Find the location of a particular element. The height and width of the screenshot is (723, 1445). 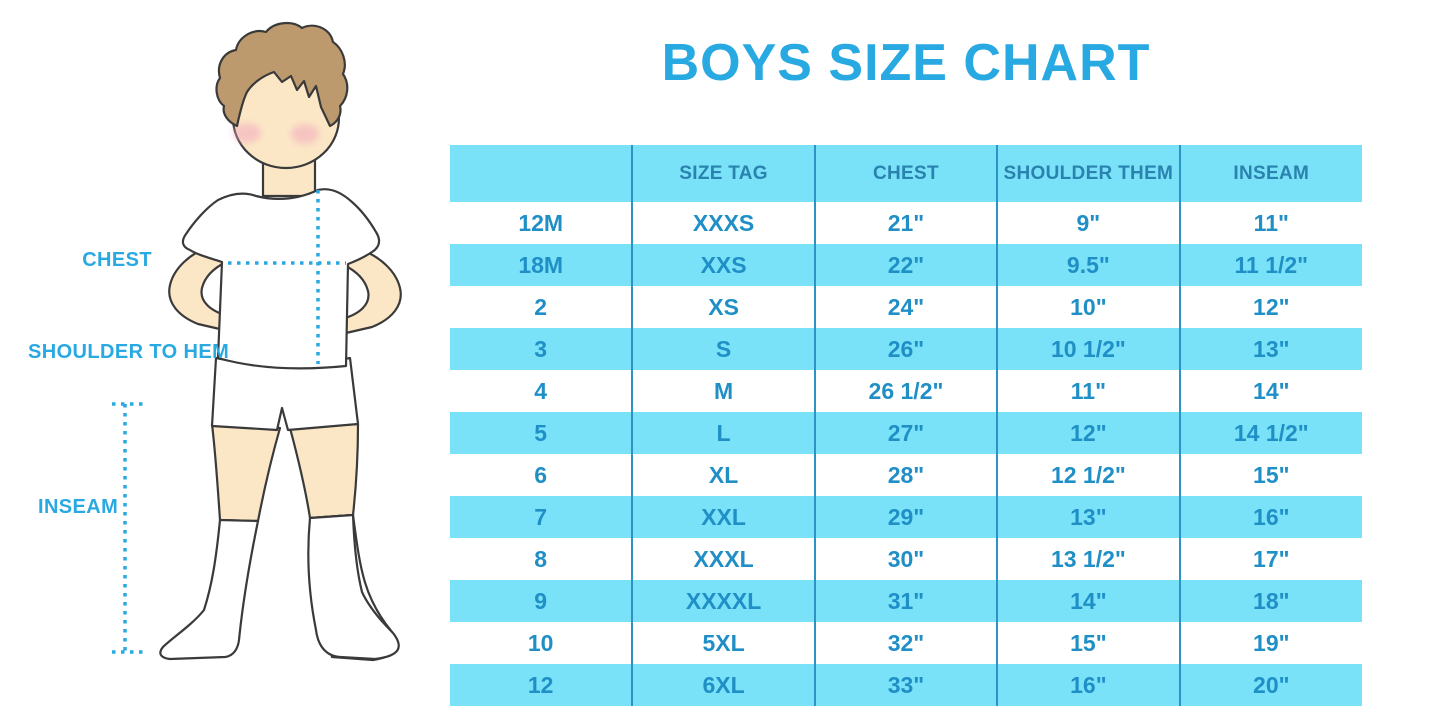

table-row: 2 XS 24" 10" 12" is located at coordinates (906, 307).